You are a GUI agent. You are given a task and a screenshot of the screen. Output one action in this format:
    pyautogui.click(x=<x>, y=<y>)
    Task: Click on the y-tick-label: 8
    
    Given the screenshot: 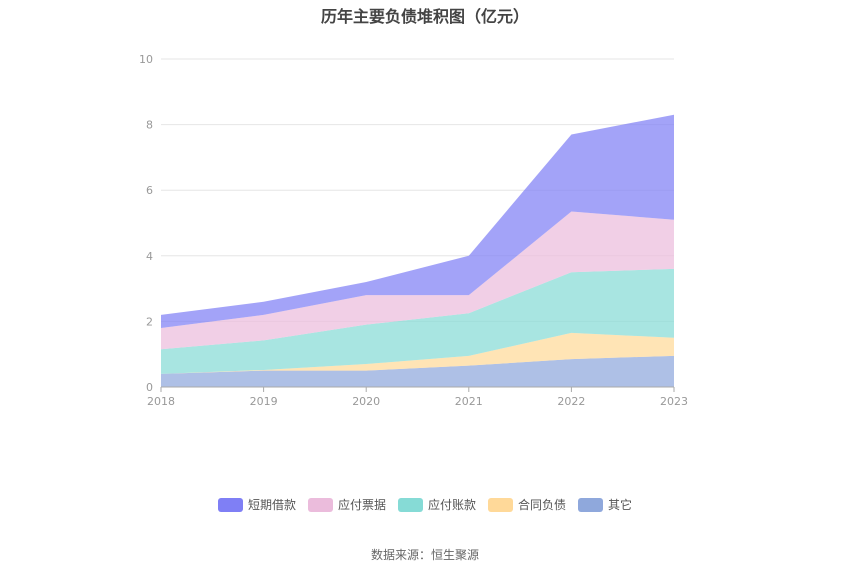 What is the action you would take?
    pyautogui.click(x=149, y=125)
    